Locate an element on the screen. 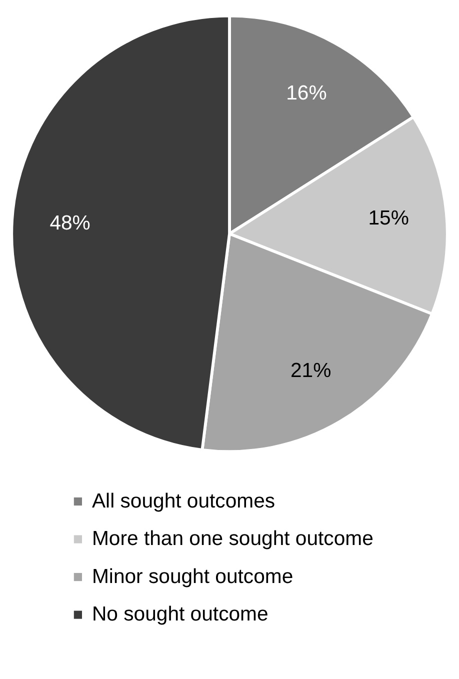  legend-label: Minor sought outcome is located at coordinates (193, 577).